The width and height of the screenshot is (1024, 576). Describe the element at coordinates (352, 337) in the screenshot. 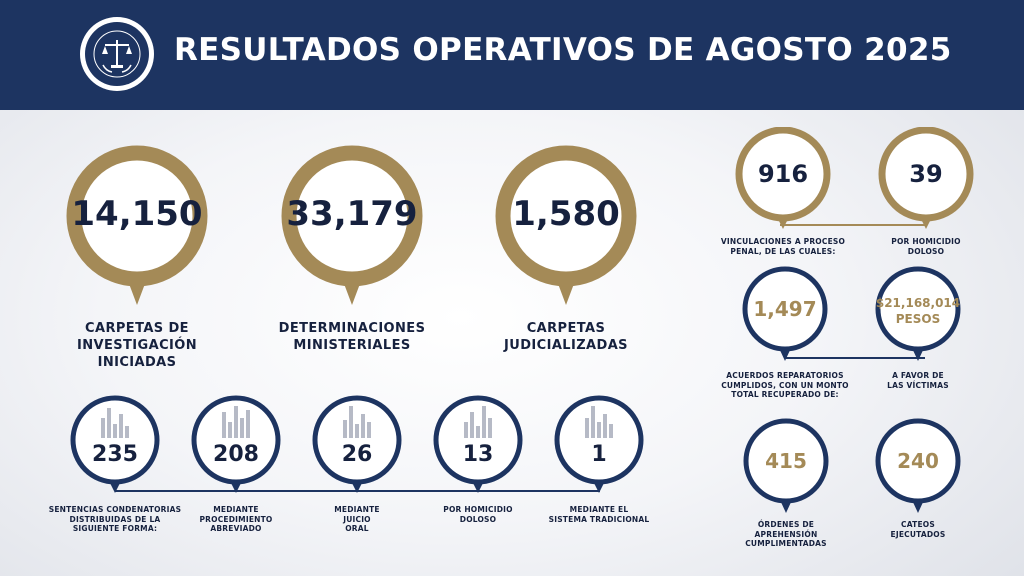

I see `stat-label-determinaciones: DETERMINACIONES MINISTERIALES` at that location.